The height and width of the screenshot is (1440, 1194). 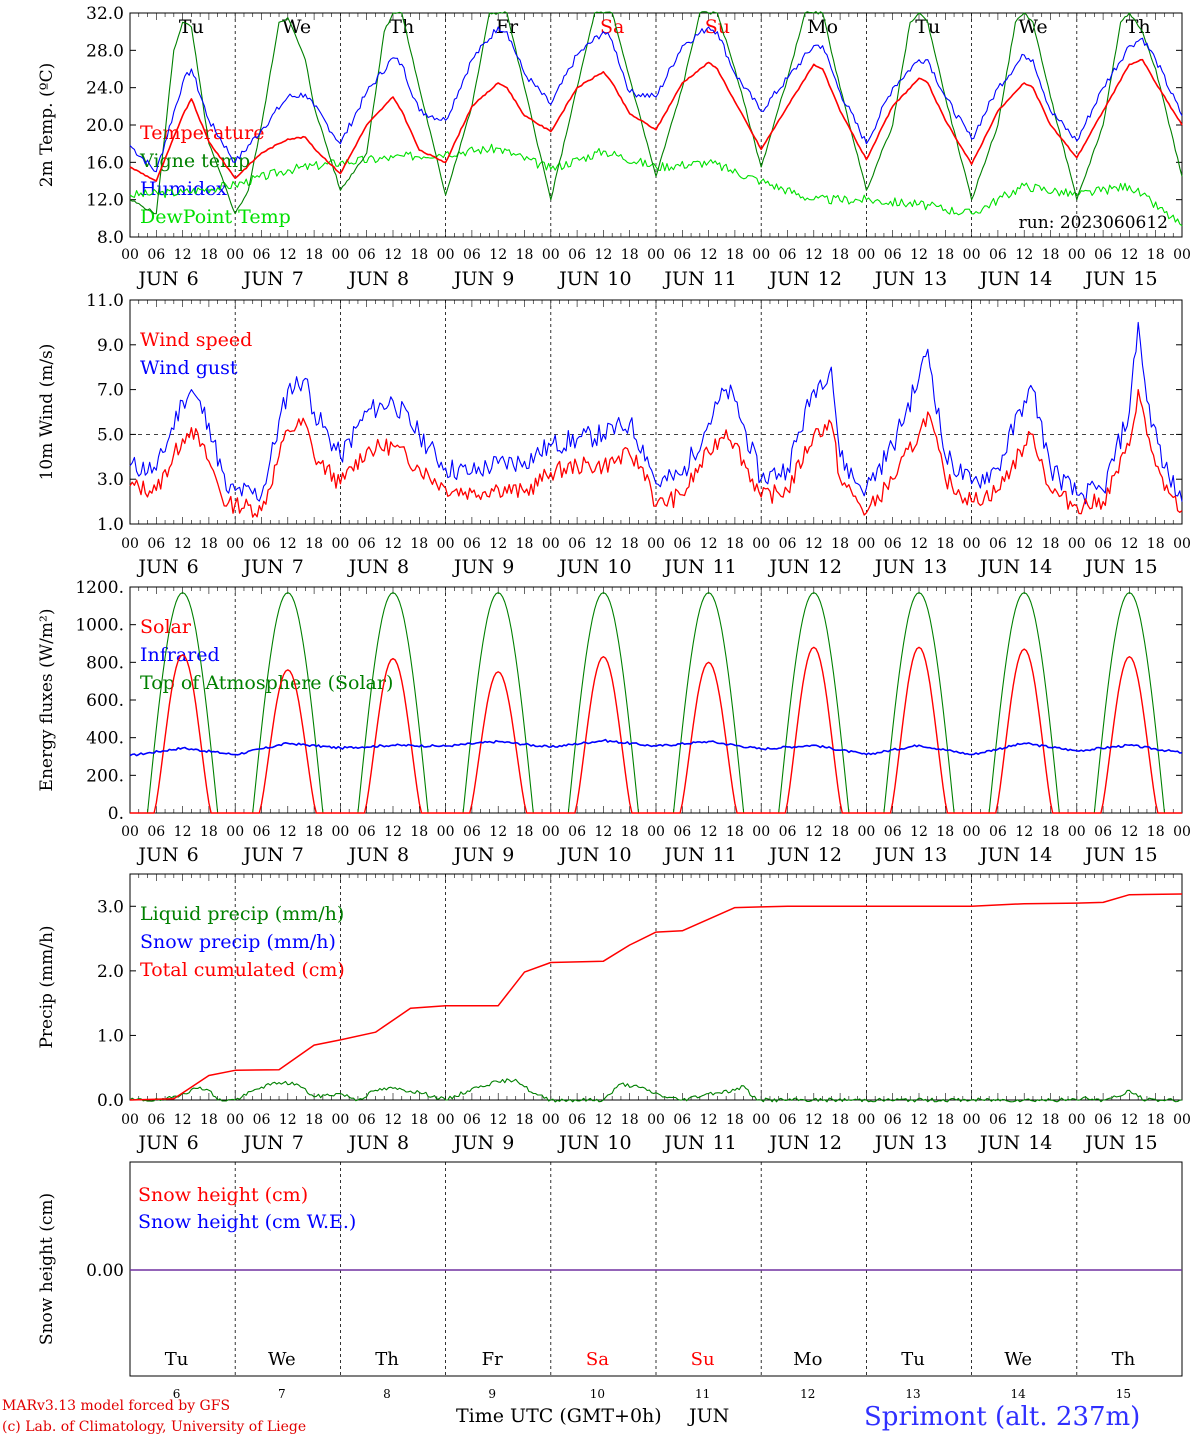 I want to click on footer-month: JUN, so click(x=709, y=1416).